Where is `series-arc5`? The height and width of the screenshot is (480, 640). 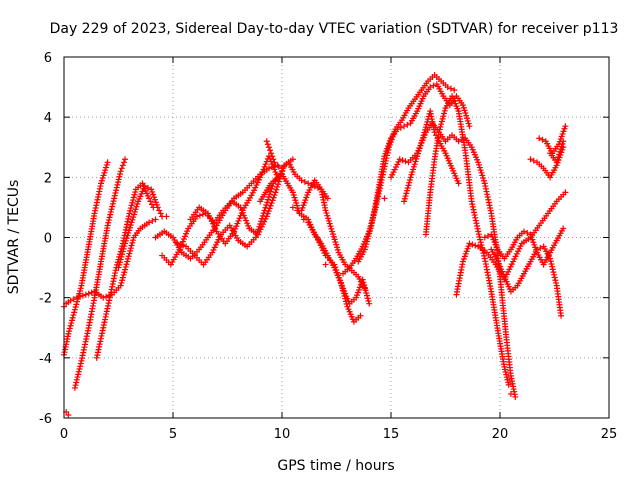
series-arc5 is located at coordinates (142, 227).